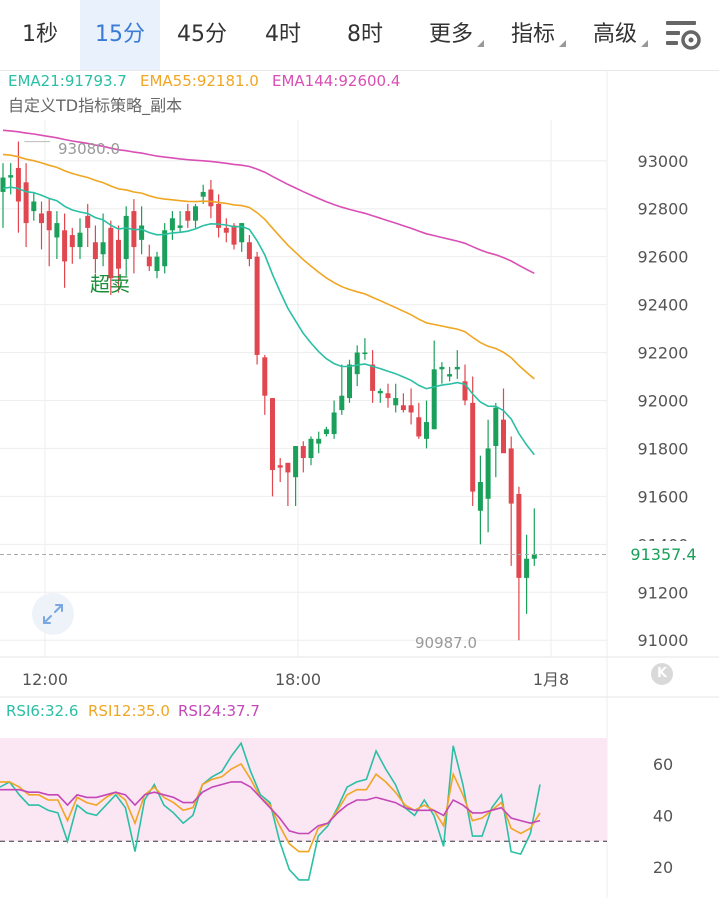  What do you see at coordinates (219, 711) in the screenshot?
I see `rsi24-legend: RSI24:37.7` at bounding box center [219, 711].